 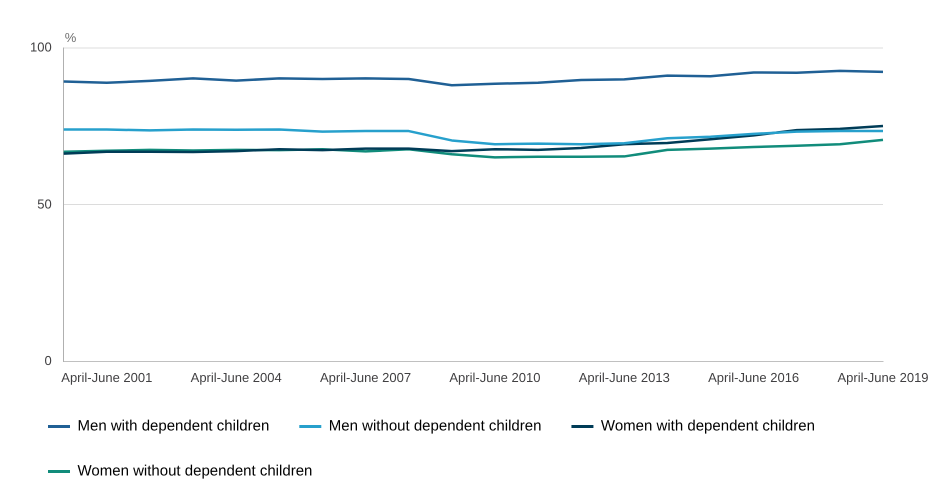 I want to click on y-tick-label: 0, so click(x=48, y=360).